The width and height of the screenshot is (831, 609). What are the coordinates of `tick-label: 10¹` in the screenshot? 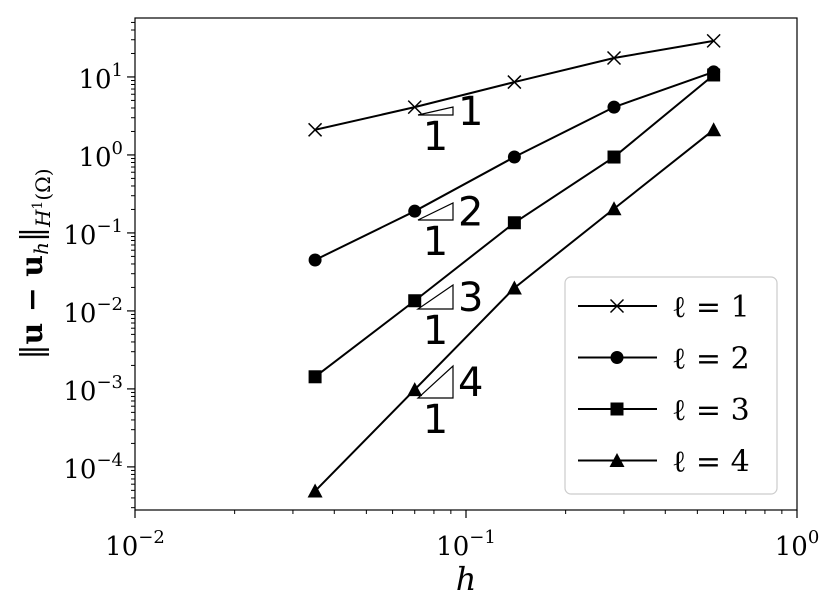 It's located at (100, 77).